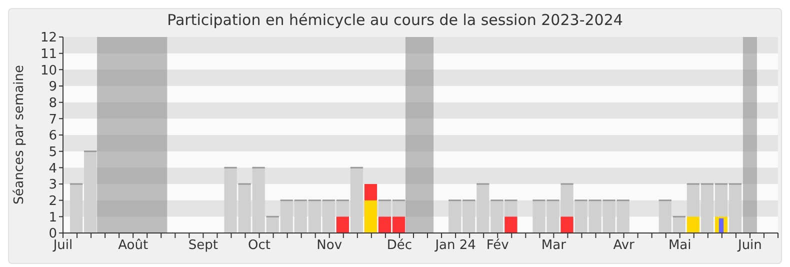 The height and width of the screenshot is (267, 790). What do you see at coordinates (133, 246) in the screenshot?
I see `x-tick-label: Août` at bounding box center [133, 246].